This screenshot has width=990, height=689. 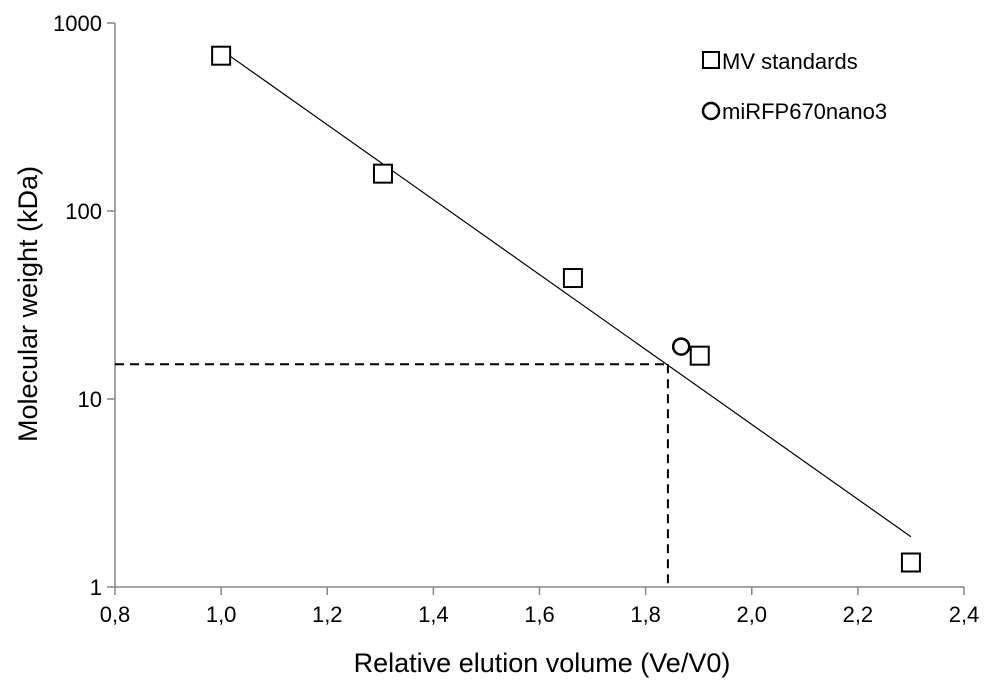 I want to click on x-tick-label: 1,0, so click(x=221, y=614).